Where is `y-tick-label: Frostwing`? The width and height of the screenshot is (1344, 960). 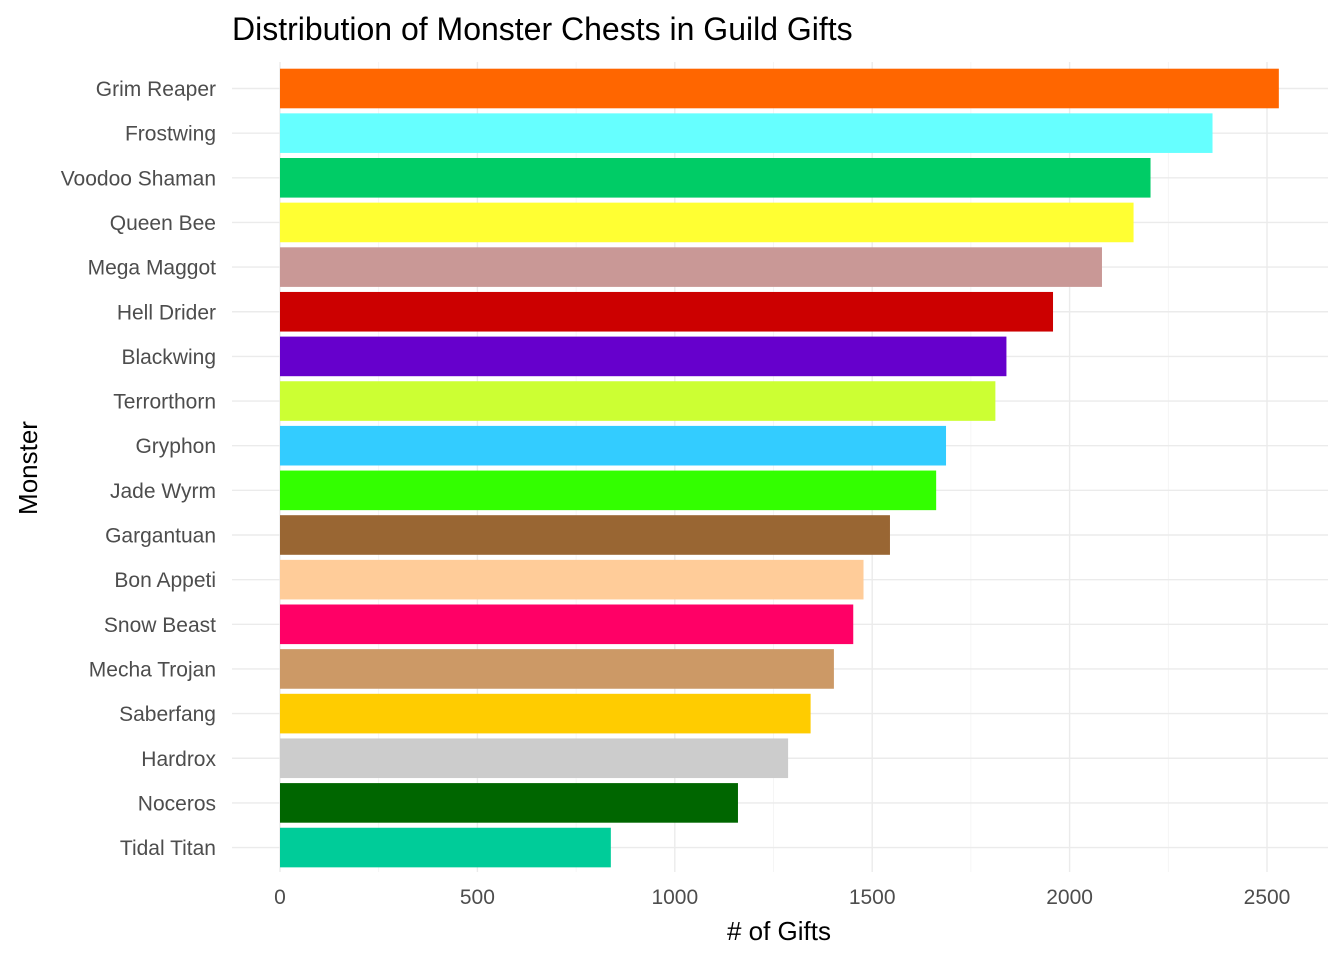
y-tick-label: Frostwing is located at coordinates (170, 134).